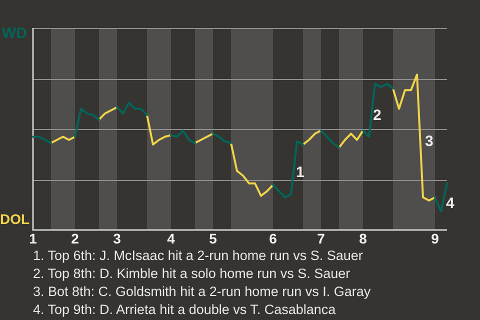 This screenshot has width=480, height=320. What do you see at coordinates (363, 238) in the screenshot?
I see `x-tick-label: 8` at bounding box center [363, 238].